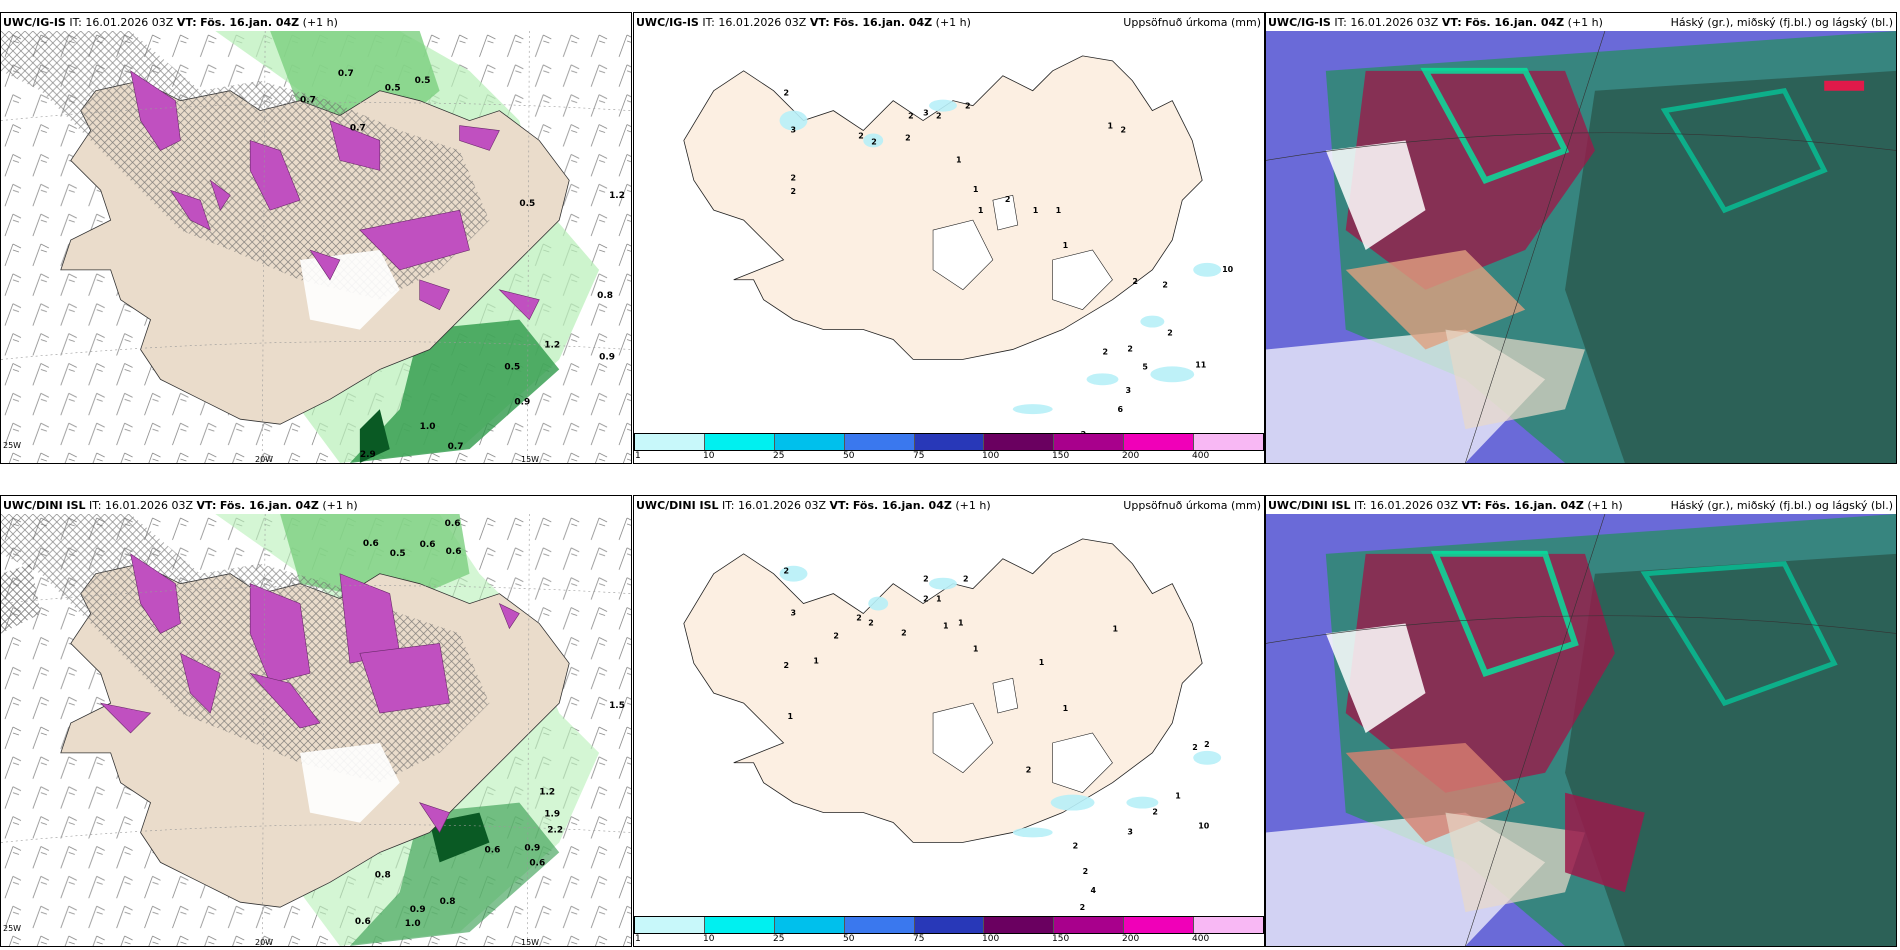 Image resolution: width=1900 pixels, height=950 pixels. What do you see at coordinates (1192, 22) in the screenshot?
I see `panel-title: Uppsöfnuð úrkoma (mm)` at bounding box center [1192, 22].